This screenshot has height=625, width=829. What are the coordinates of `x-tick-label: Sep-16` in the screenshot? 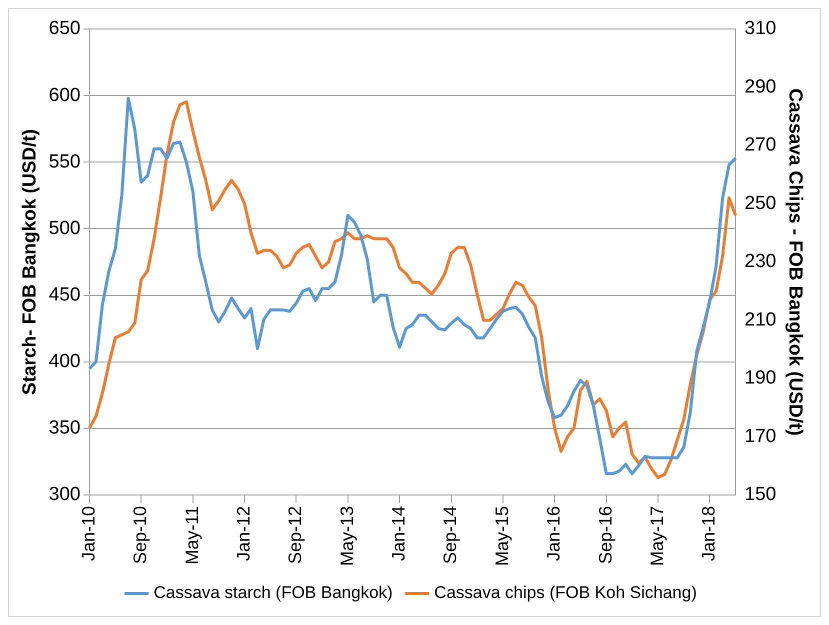 It's located at (605, 535).